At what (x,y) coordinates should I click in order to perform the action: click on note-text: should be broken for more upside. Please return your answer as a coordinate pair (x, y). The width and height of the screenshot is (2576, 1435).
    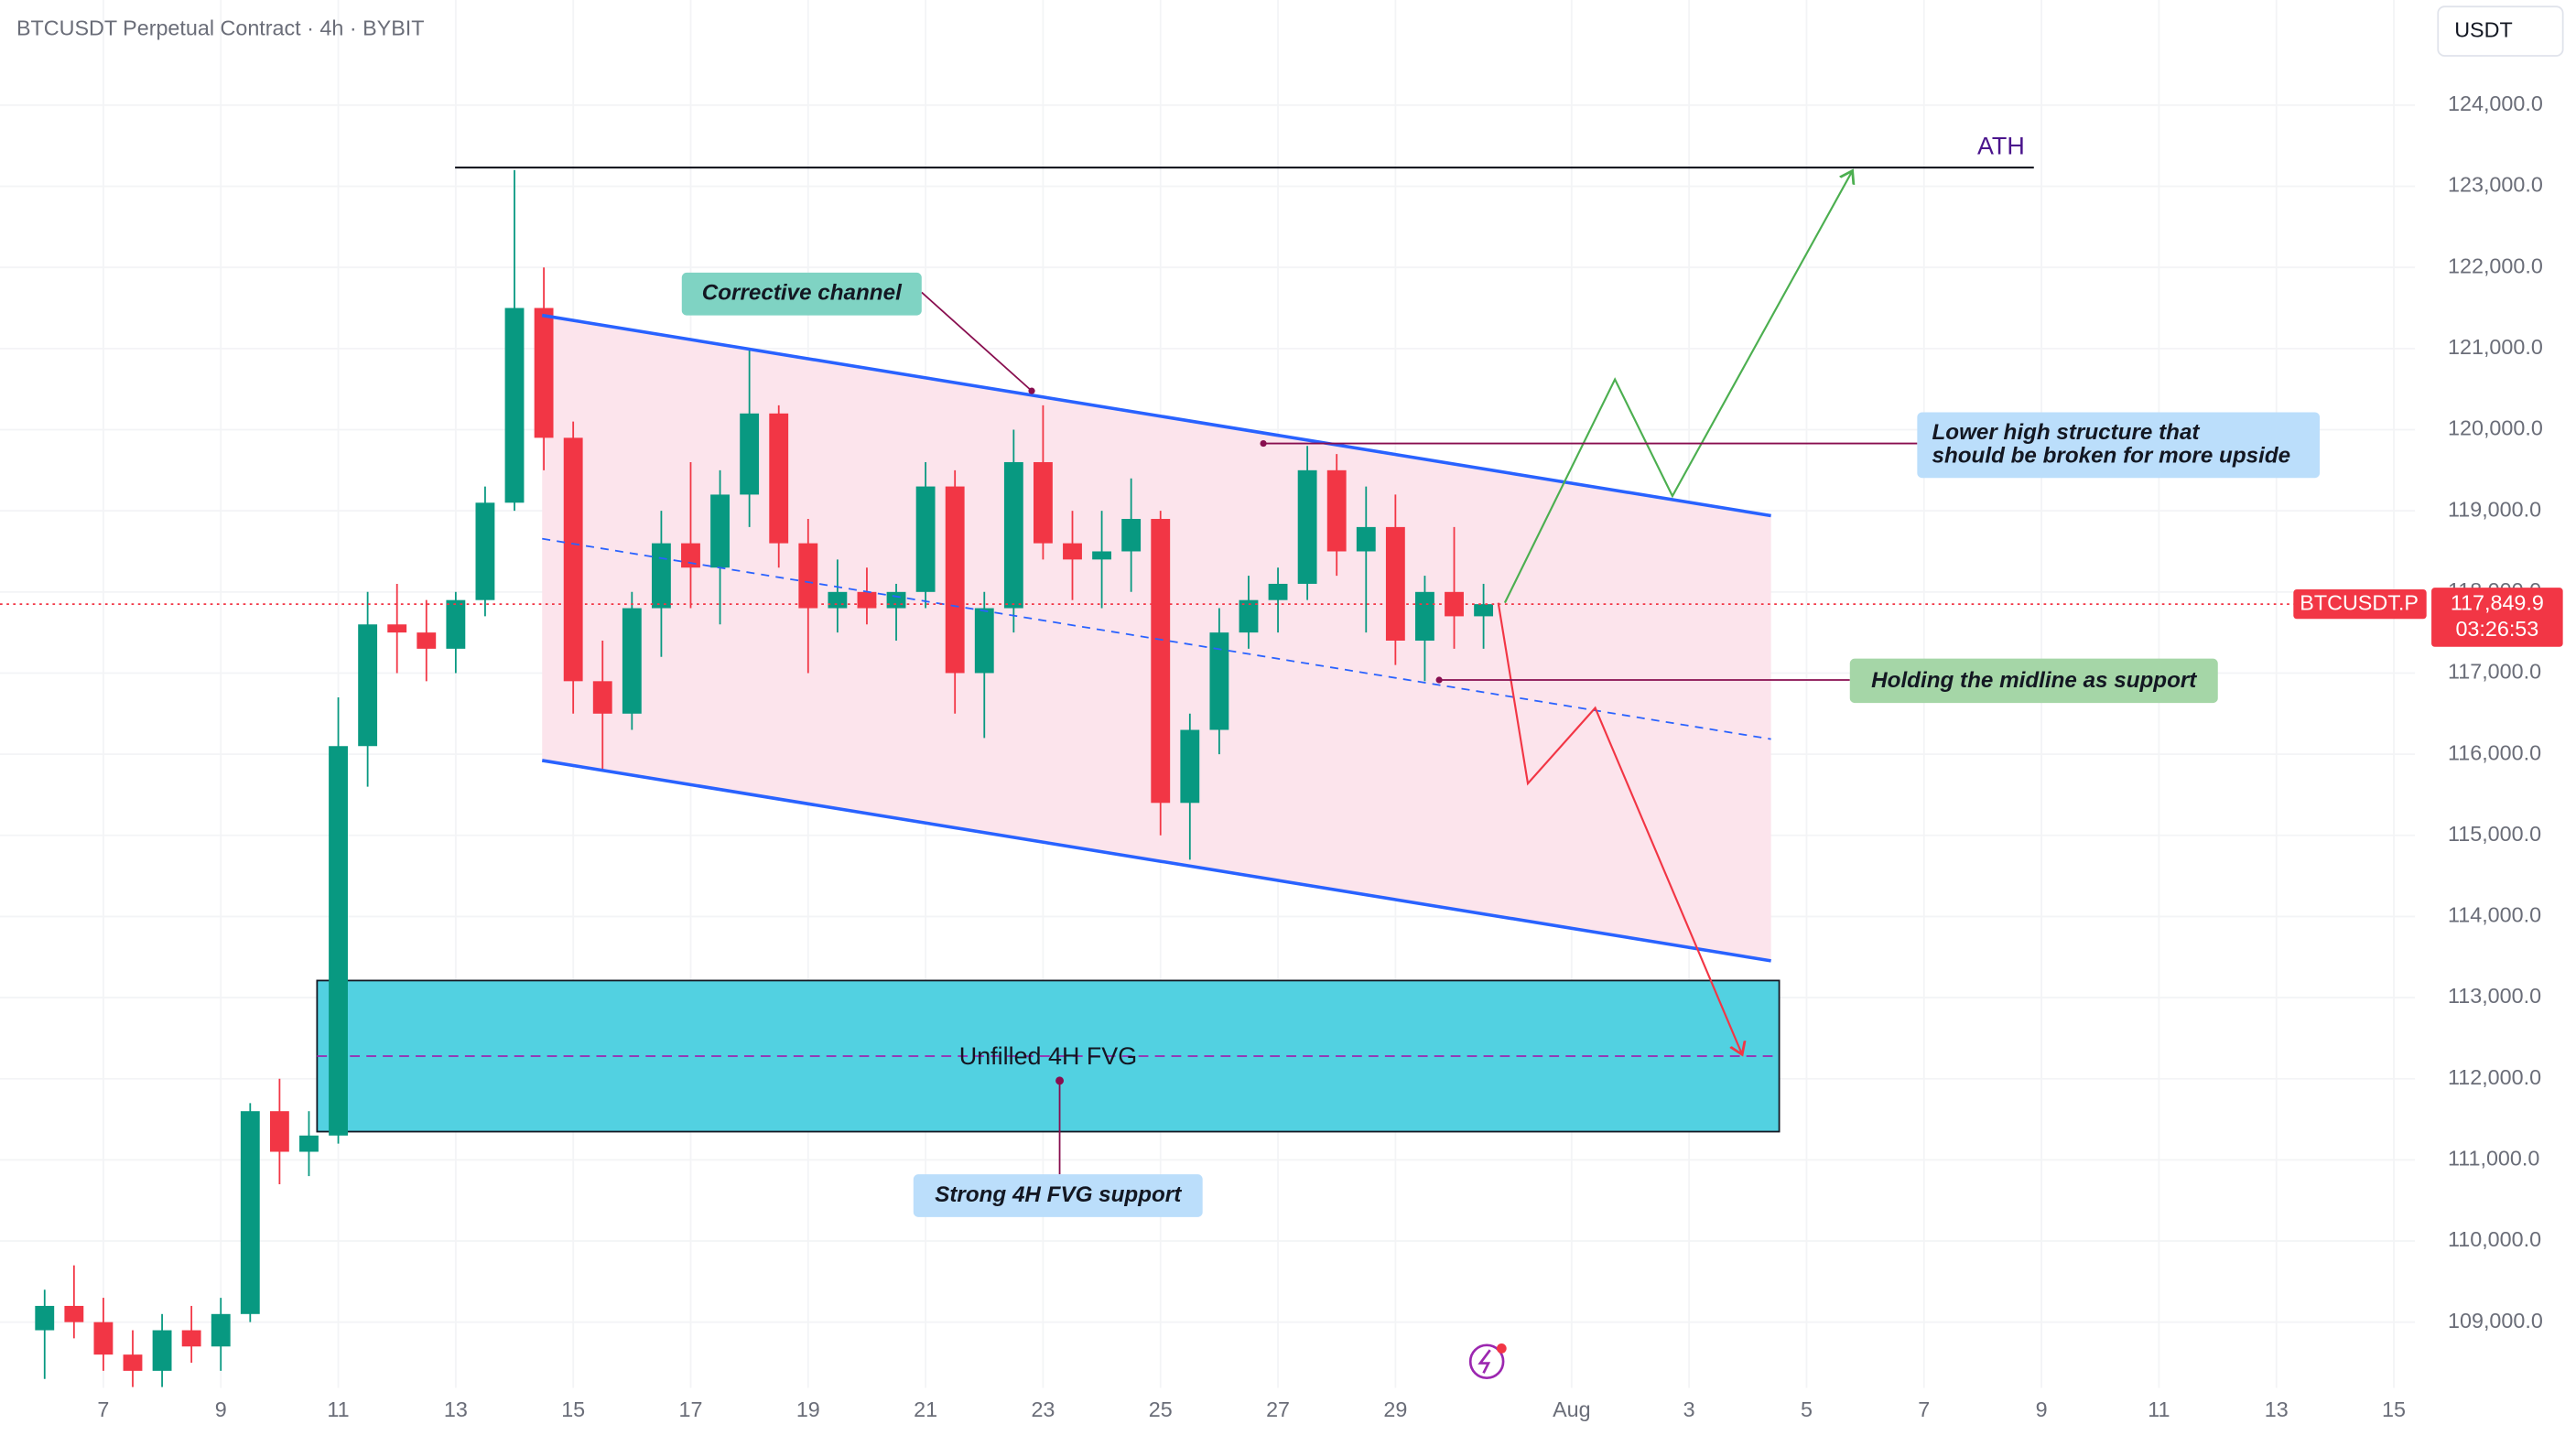
    Looking at the image, I should click on (2112, 455).